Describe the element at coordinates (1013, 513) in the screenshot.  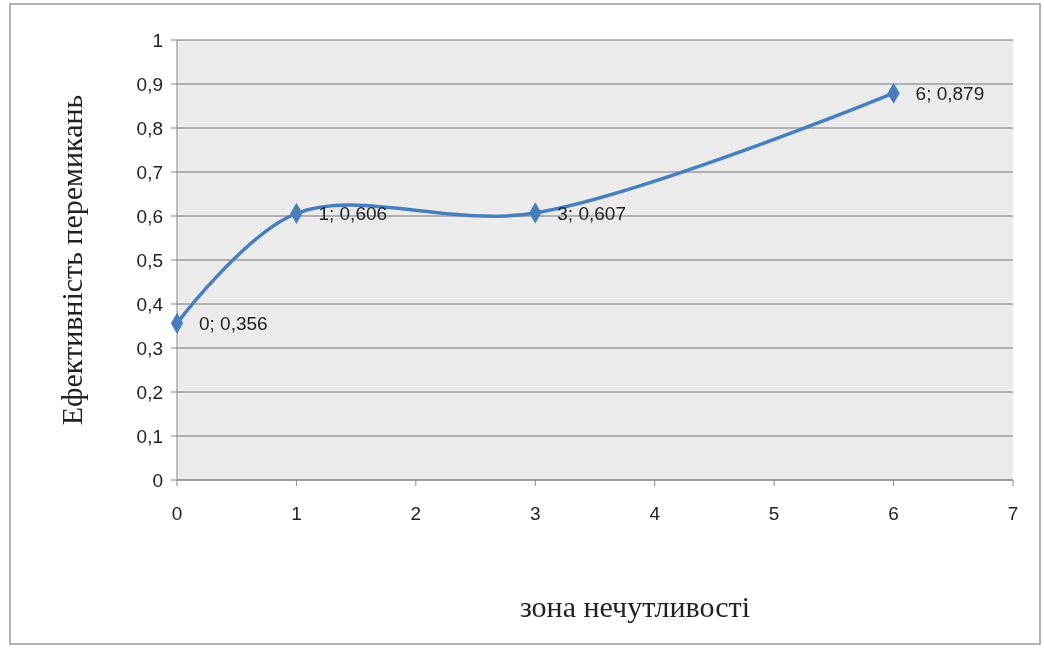
I see `x-tick-label: 7` at that location.